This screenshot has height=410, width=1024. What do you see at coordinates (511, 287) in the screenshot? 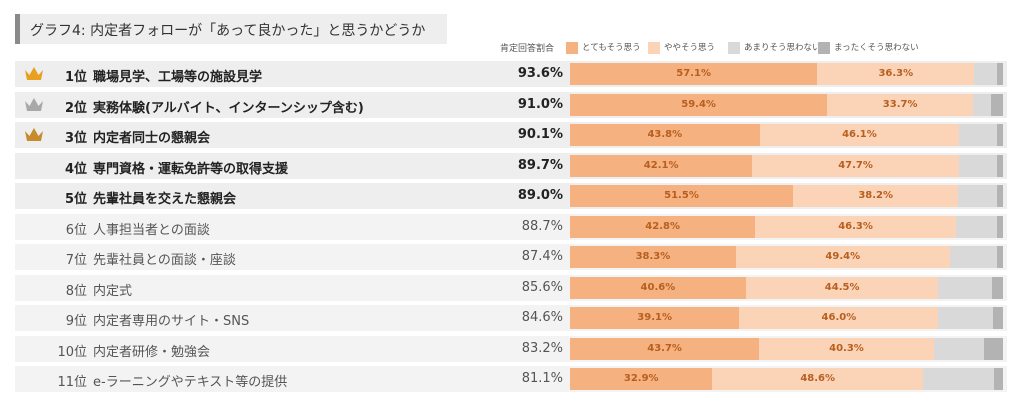
I see `chart-row: 8位 内定式 85.6% 40.6% 44.5%` at bounding box center [511, 287].